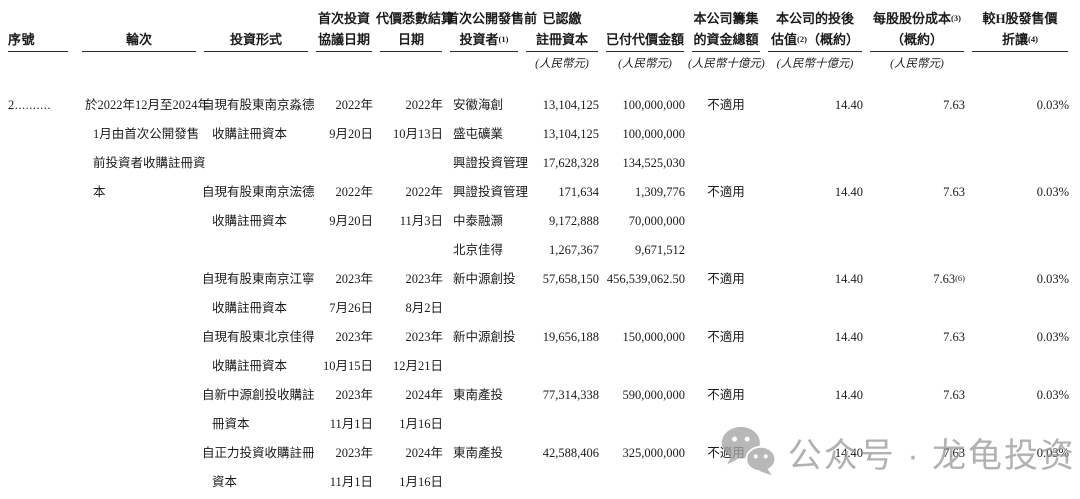 The image size is (1080, 499). What do you see at coordinates (491, 163) in the screenshot?
I see `table-cell: 興證投資管理` at bounding box center [491, 163].